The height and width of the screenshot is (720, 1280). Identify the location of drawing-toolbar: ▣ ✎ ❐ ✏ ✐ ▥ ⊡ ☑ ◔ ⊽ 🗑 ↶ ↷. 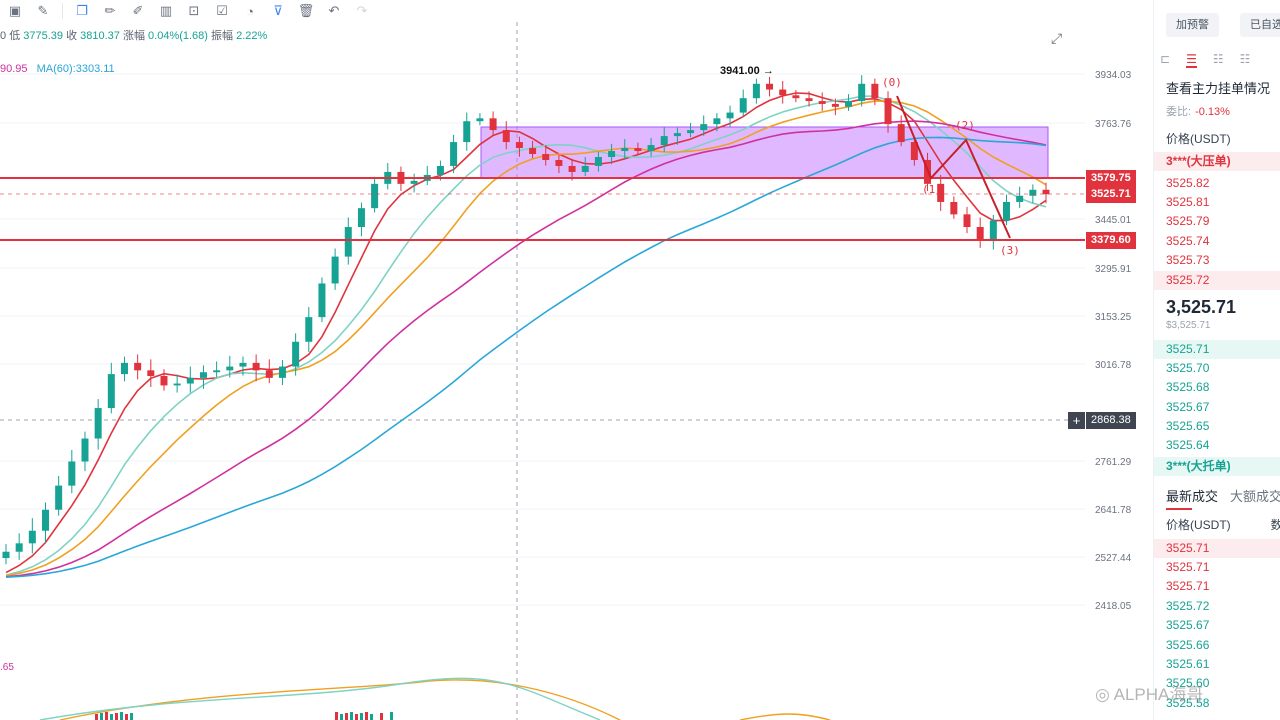
(575, 11).